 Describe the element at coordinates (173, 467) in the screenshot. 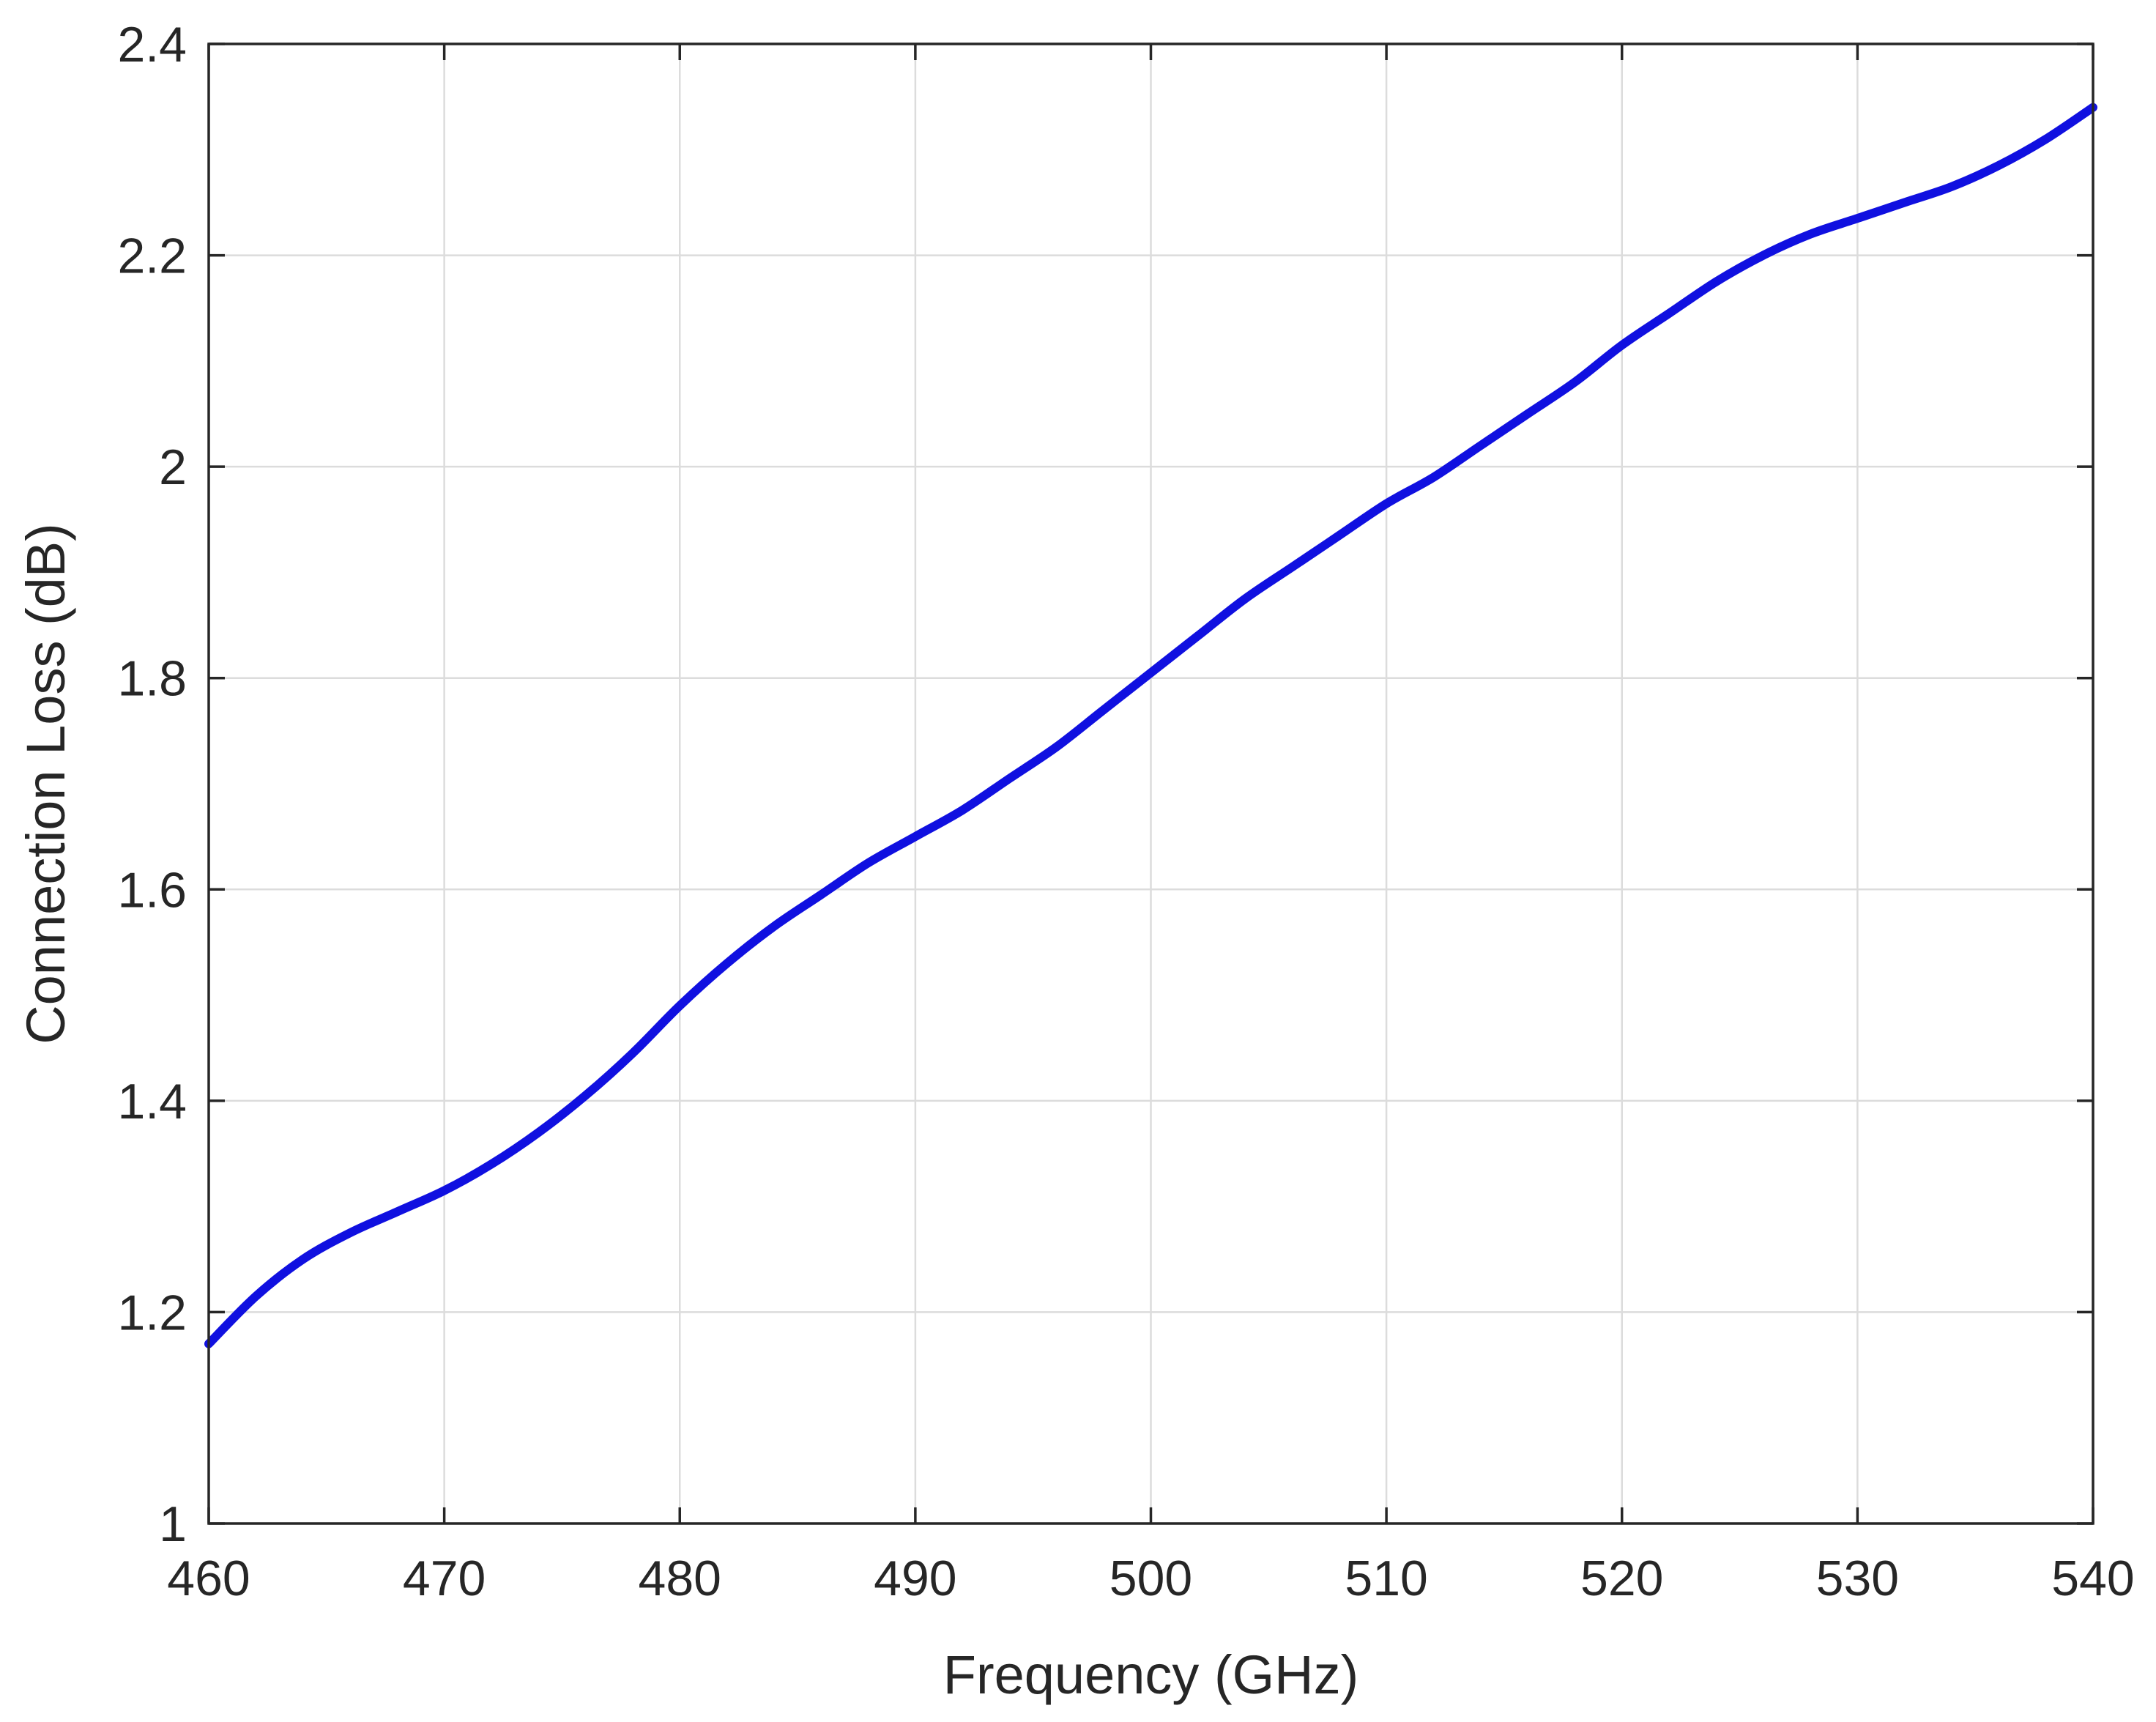

I see `y-tick-label: 2` at that location.